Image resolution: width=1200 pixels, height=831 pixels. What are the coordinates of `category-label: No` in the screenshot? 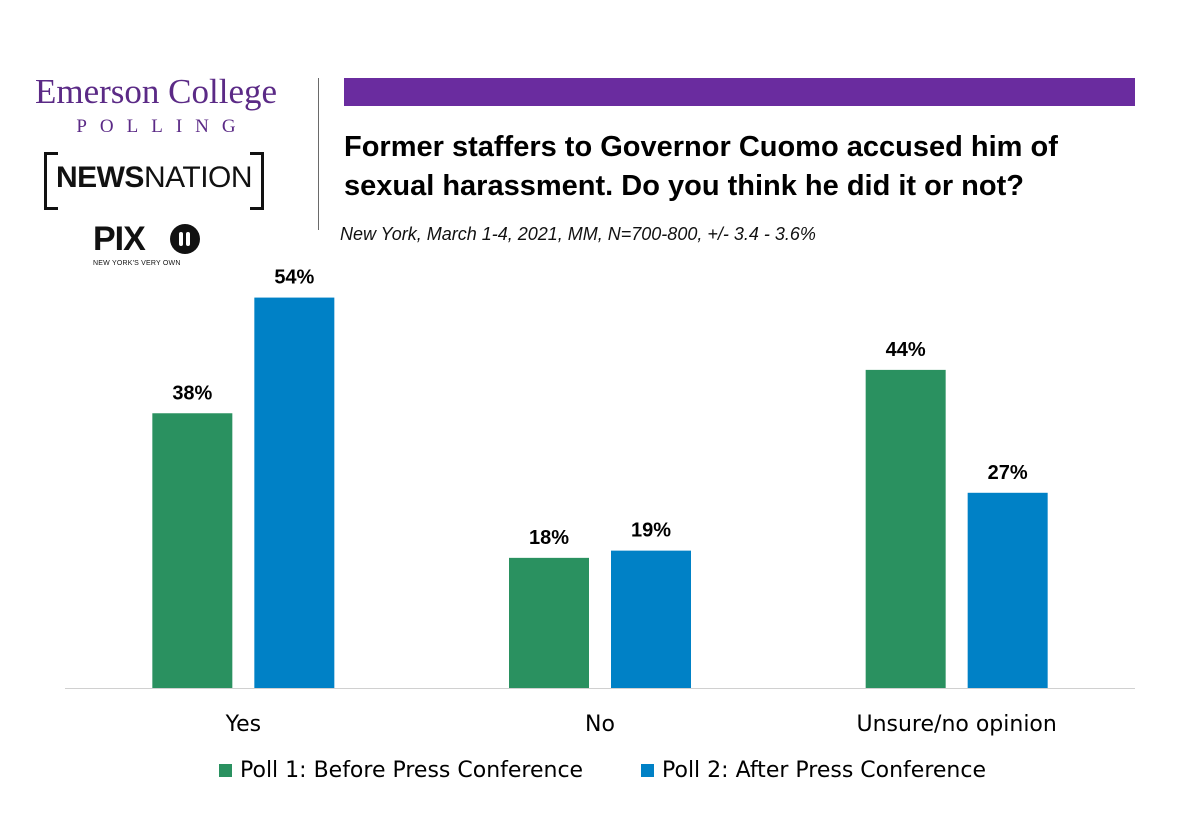 It's located at (600, 724).